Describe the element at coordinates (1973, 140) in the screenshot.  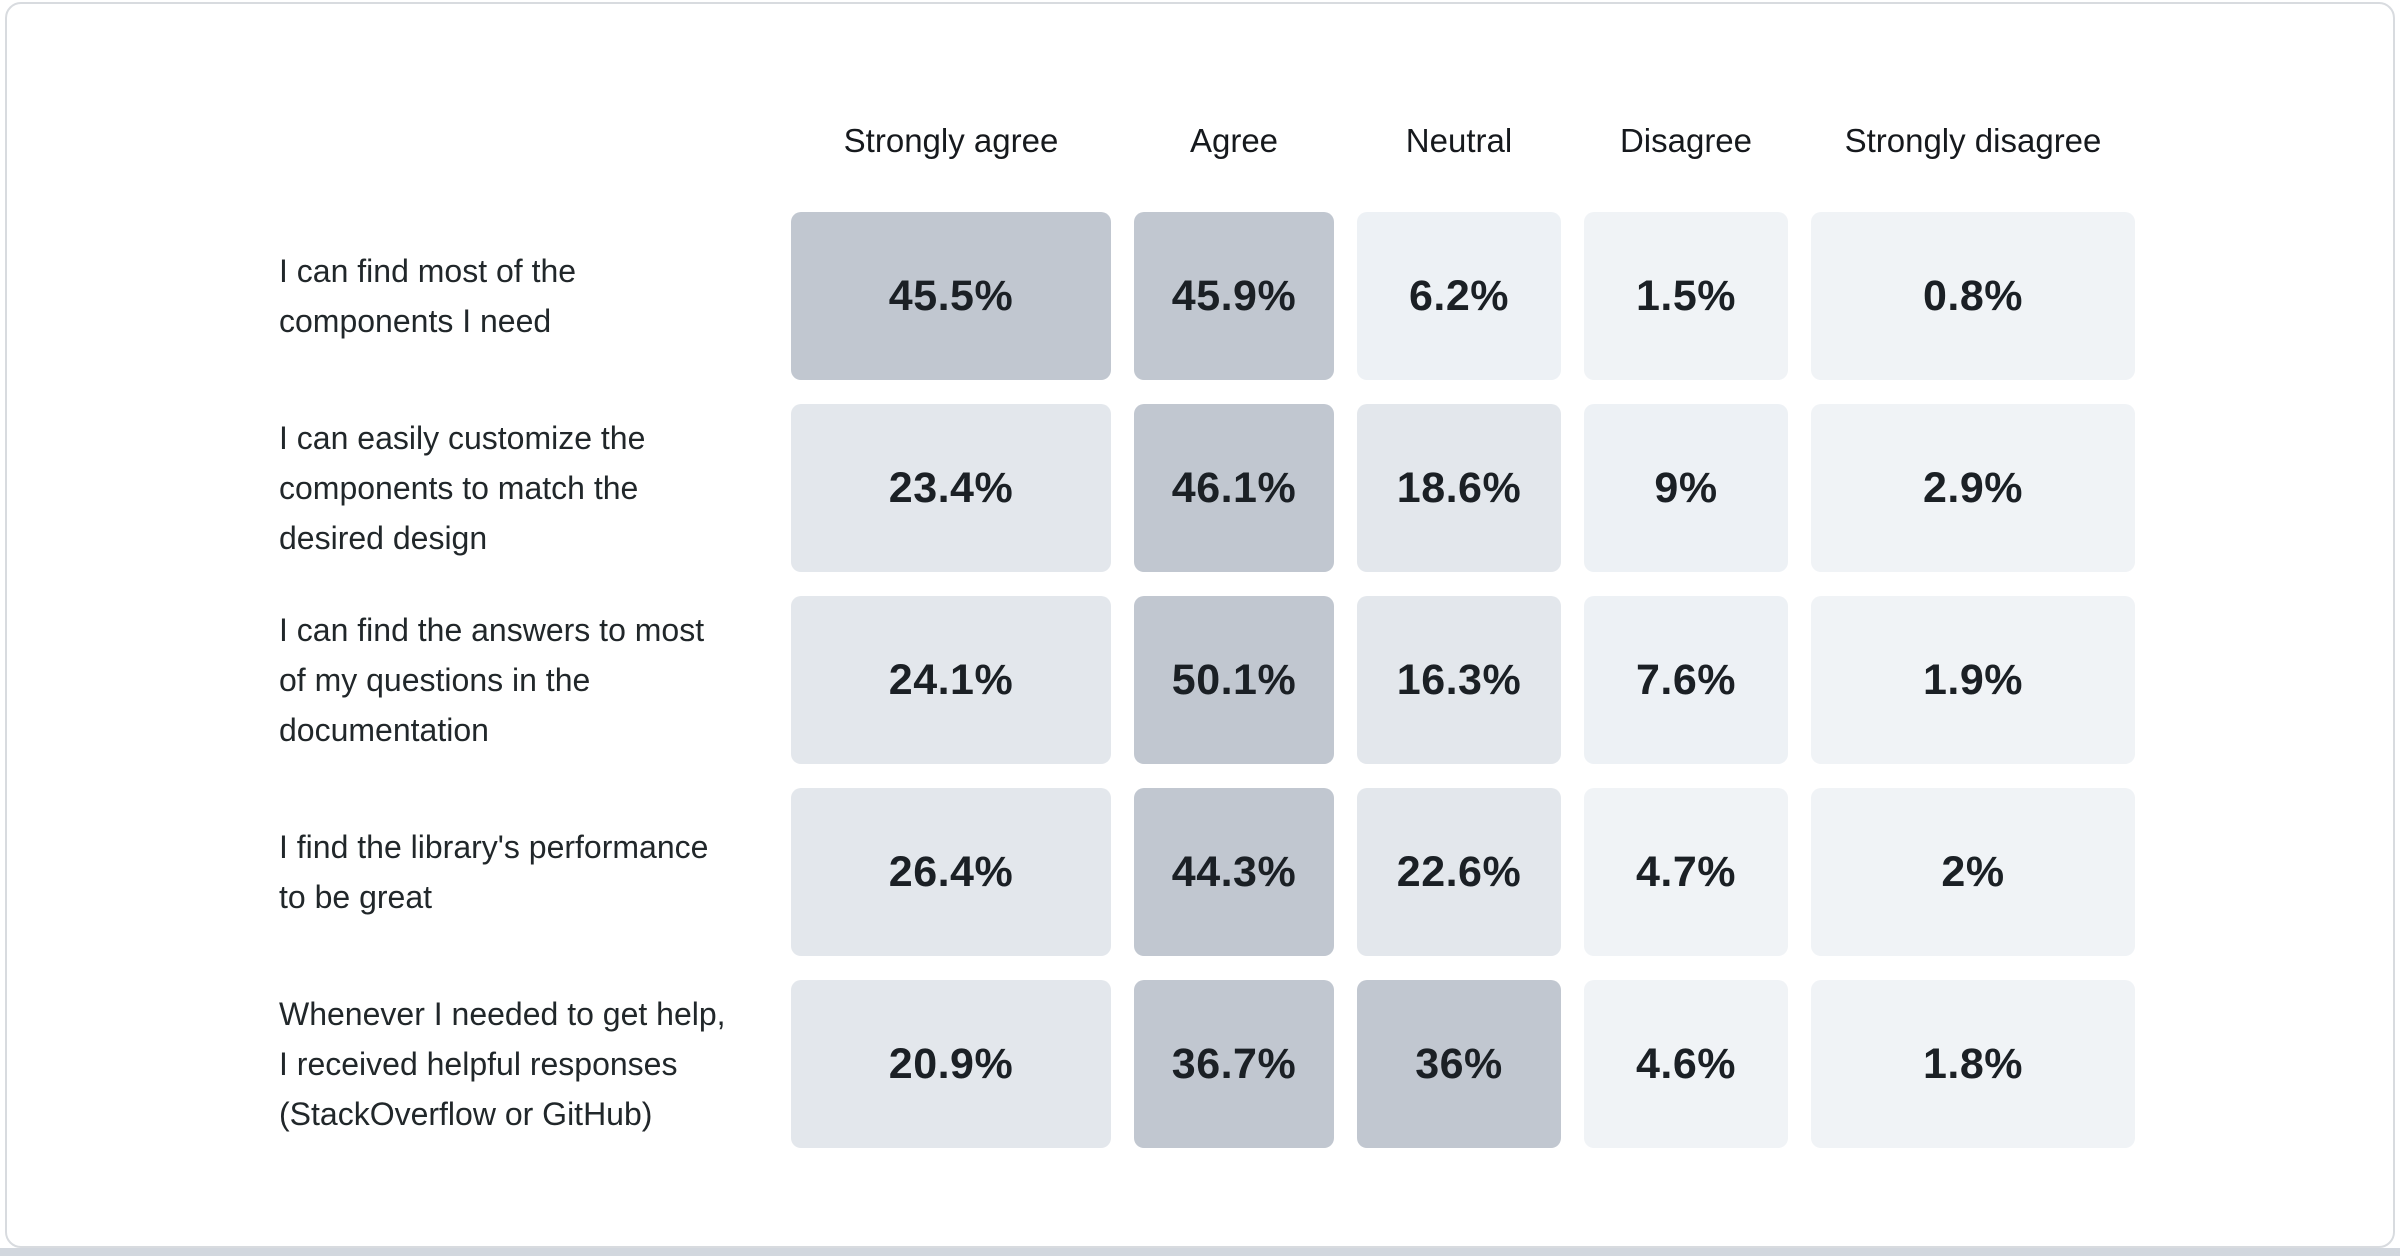
I see `column-header: Strongly disagree` at that location.